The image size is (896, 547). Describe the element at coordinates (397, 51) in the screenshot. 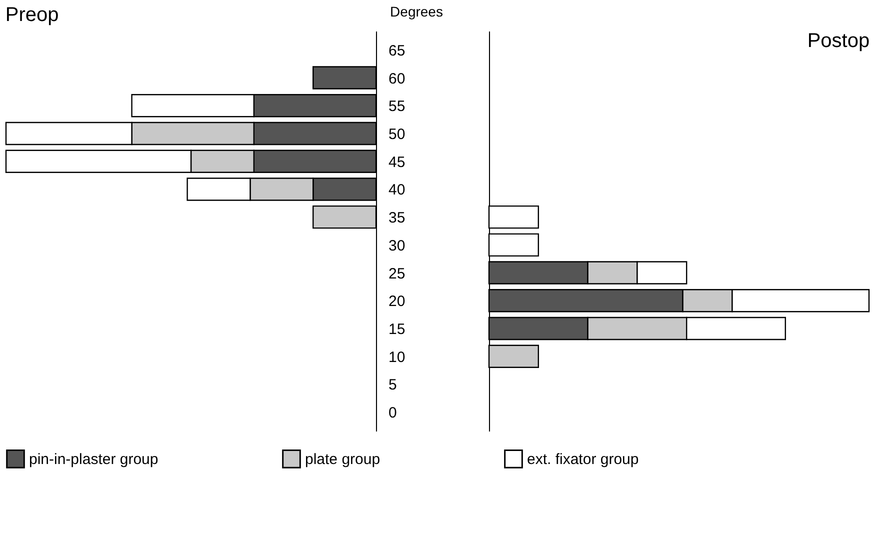

I see `y-tick-label: 65` at that location.